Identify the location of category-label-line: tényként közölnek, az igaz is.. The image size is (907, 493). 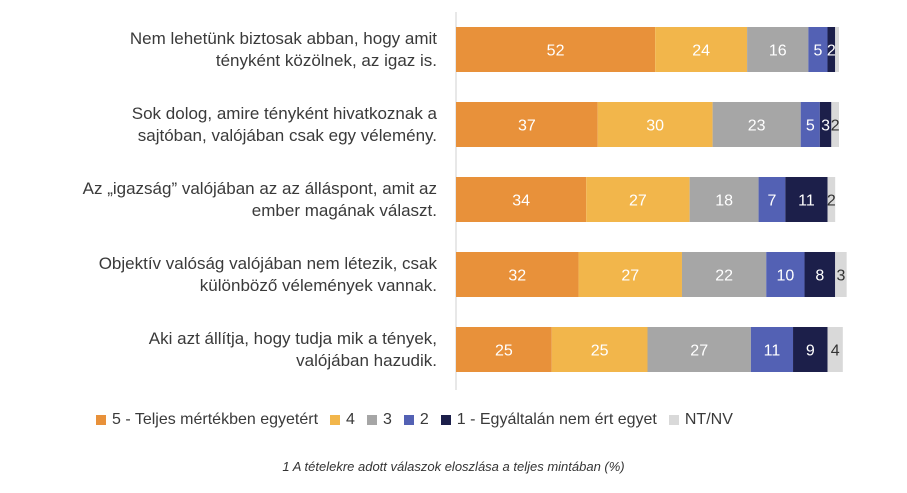
(326, 60).